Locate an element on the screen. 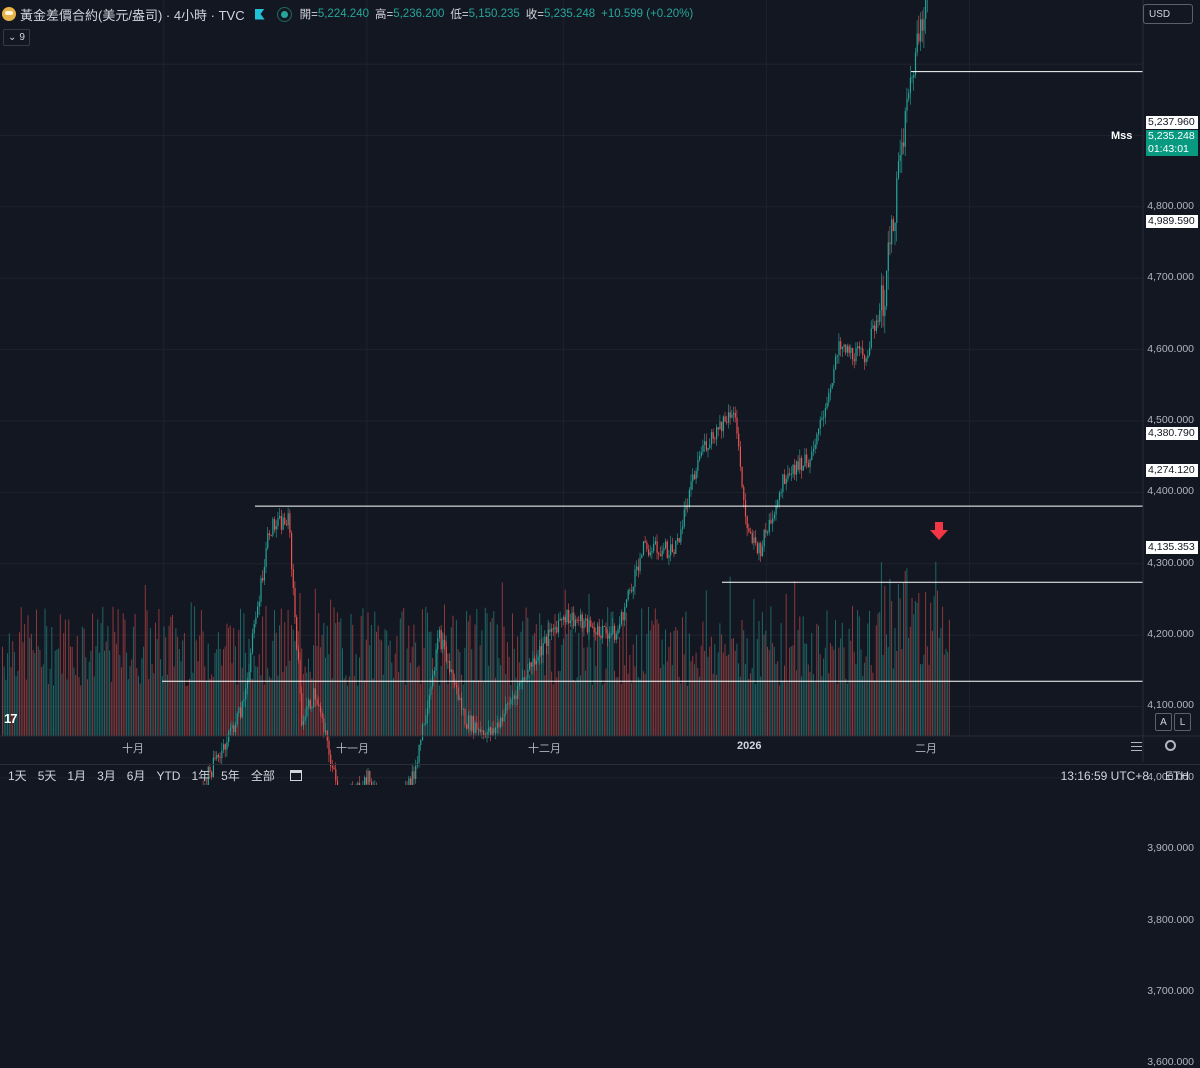  indicators-toggle-button: ⌄ 9 is located at coordinates (16, 37).